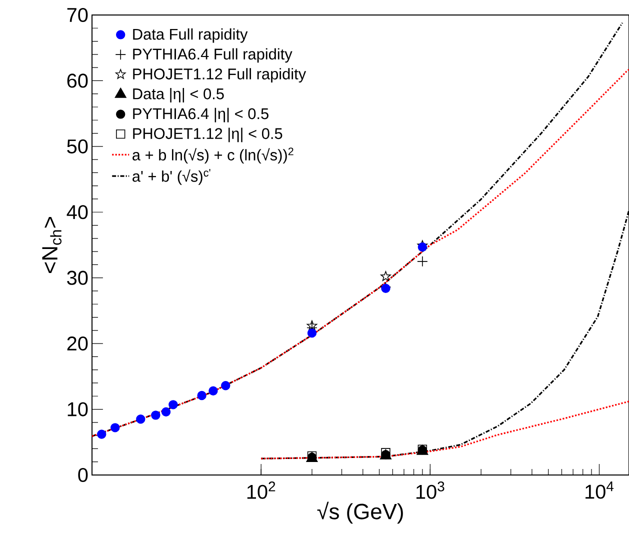 The image size is (629, 540). Describe the element at coordinates (207, 135) in the screenshot. I see `legend-label: PHOJET1.12 |η| < 0.5` at that location.